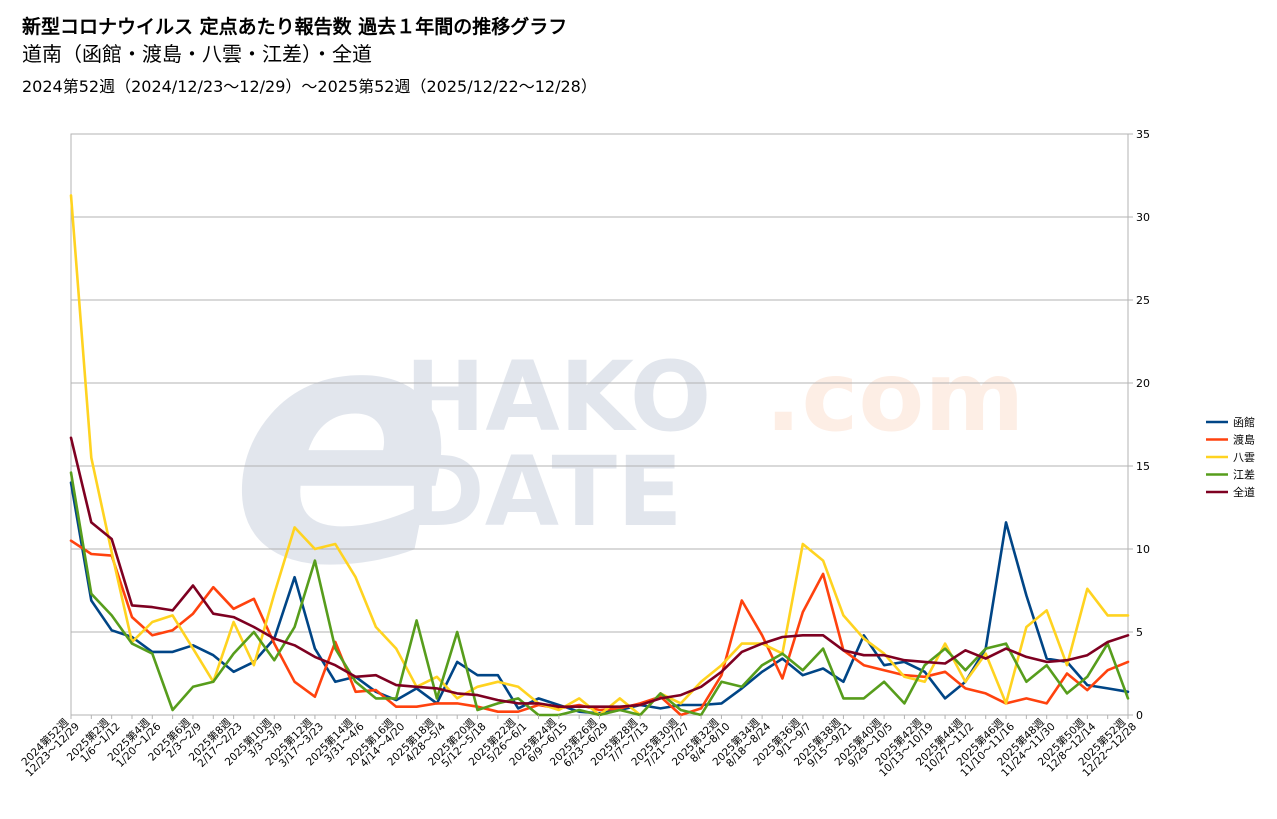  I want to click on chart-title: 新型コロナウイルス 定点あたり報告数 過去１年間の推移グラフ, so click(295, 27).